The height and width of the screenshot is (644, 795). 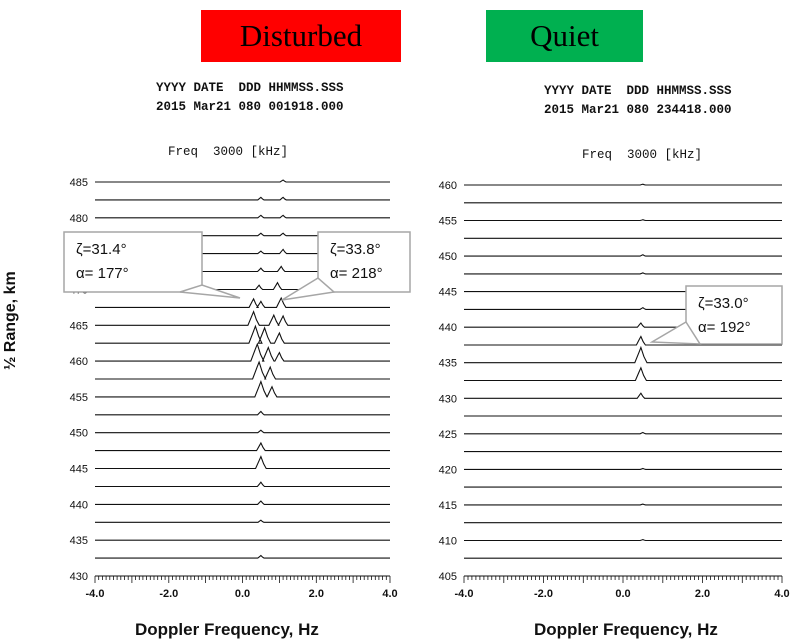 What do you see at coordinates (638, 91) in the screenshot?
I see `right-header-fields: YYYY DATE DDD HHMMSS.SSS` at bounding box center [638, 91].